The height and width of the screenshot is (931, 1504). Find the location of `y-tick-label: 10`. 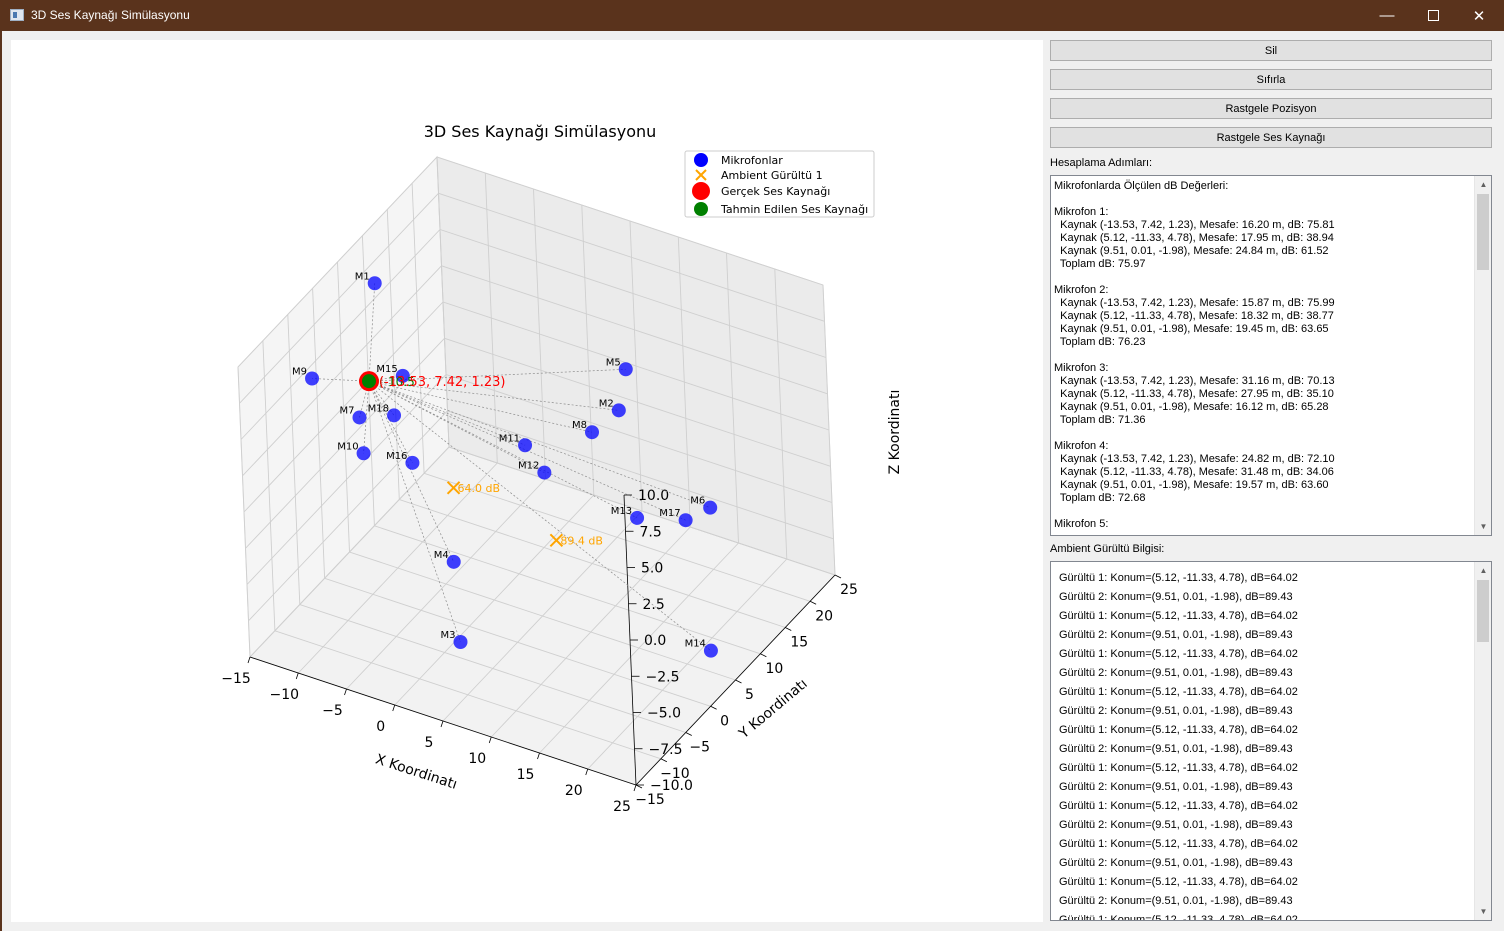

y-tick-label: 10 is located at coordinates (774, 669).